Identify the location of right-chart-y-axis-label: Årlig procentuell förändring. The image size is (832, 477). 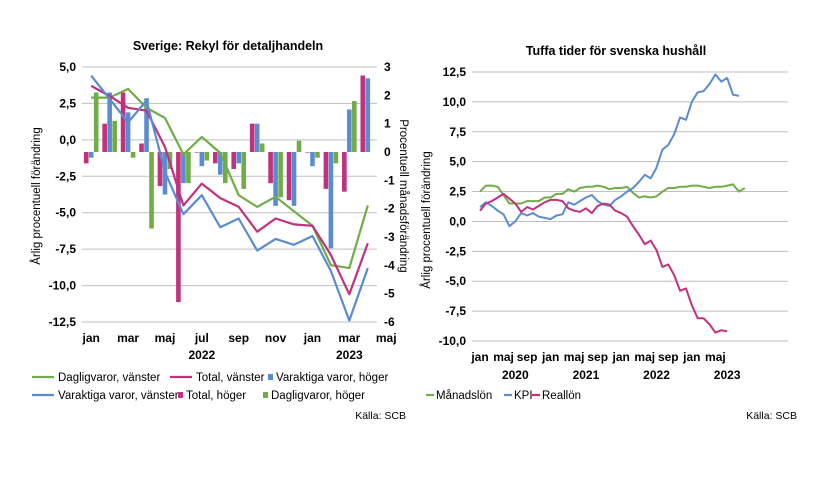
(426, 219).